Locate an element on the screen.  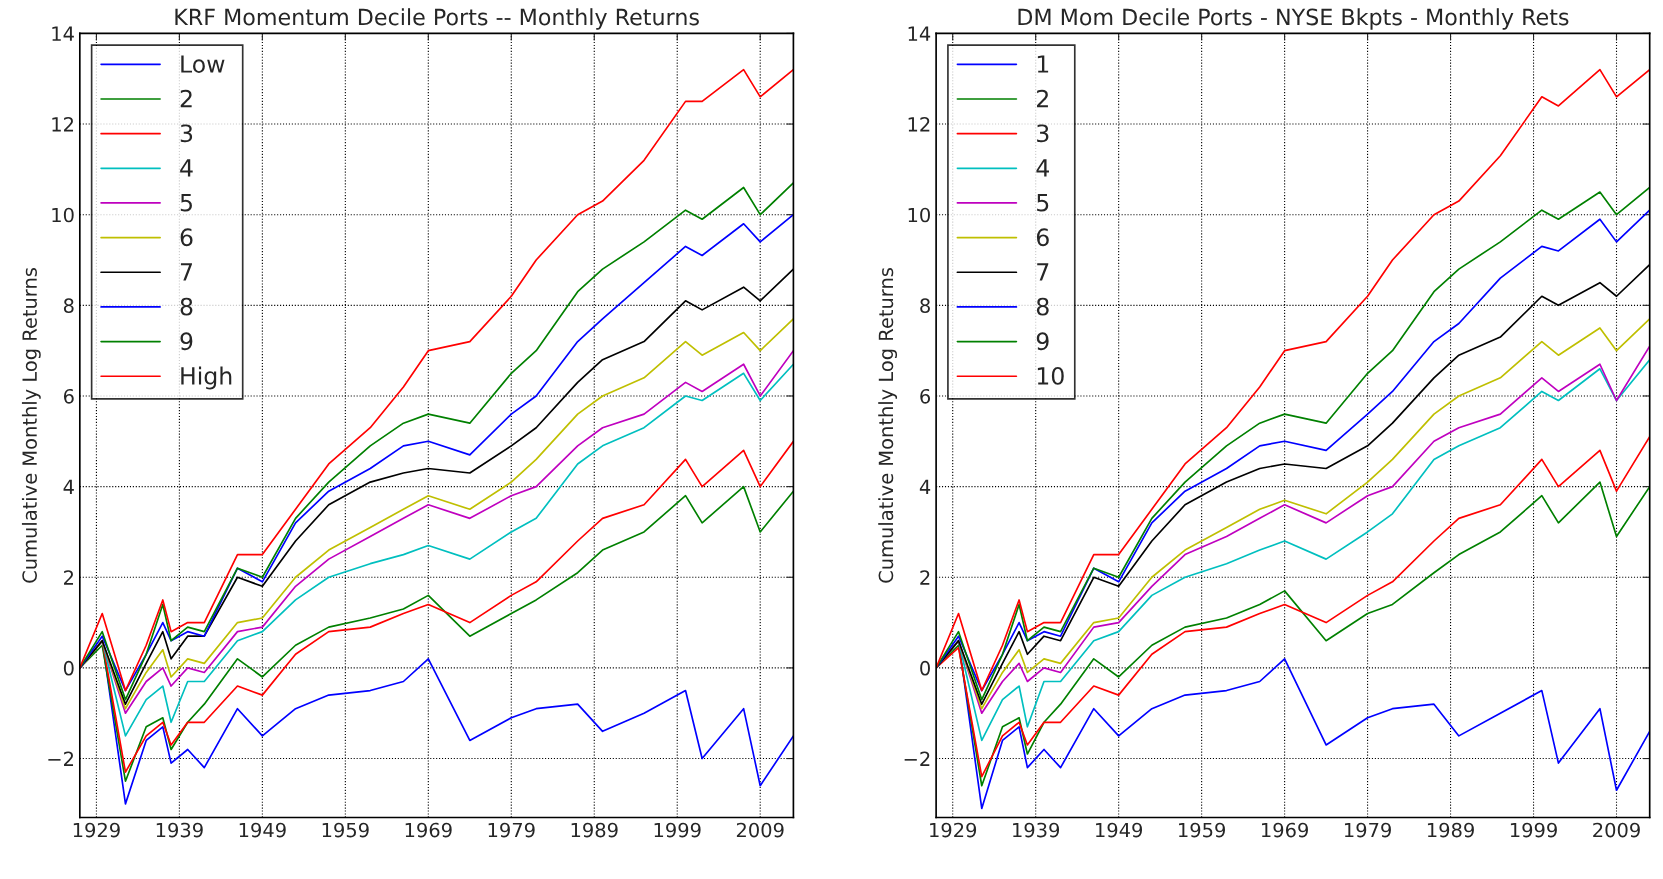
legend-label: 10 is located at coordinates (1050, 375).